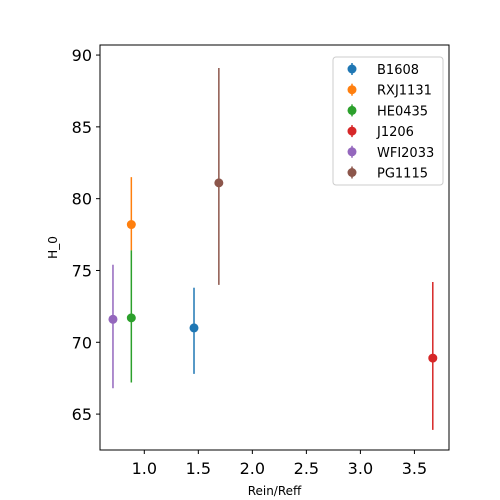 This screenshot has width=500, height=500. What do you see at coordinates (82, 127) in the screenshot?
I see `y-tick-label: 85` at bounding box center [82, 127].